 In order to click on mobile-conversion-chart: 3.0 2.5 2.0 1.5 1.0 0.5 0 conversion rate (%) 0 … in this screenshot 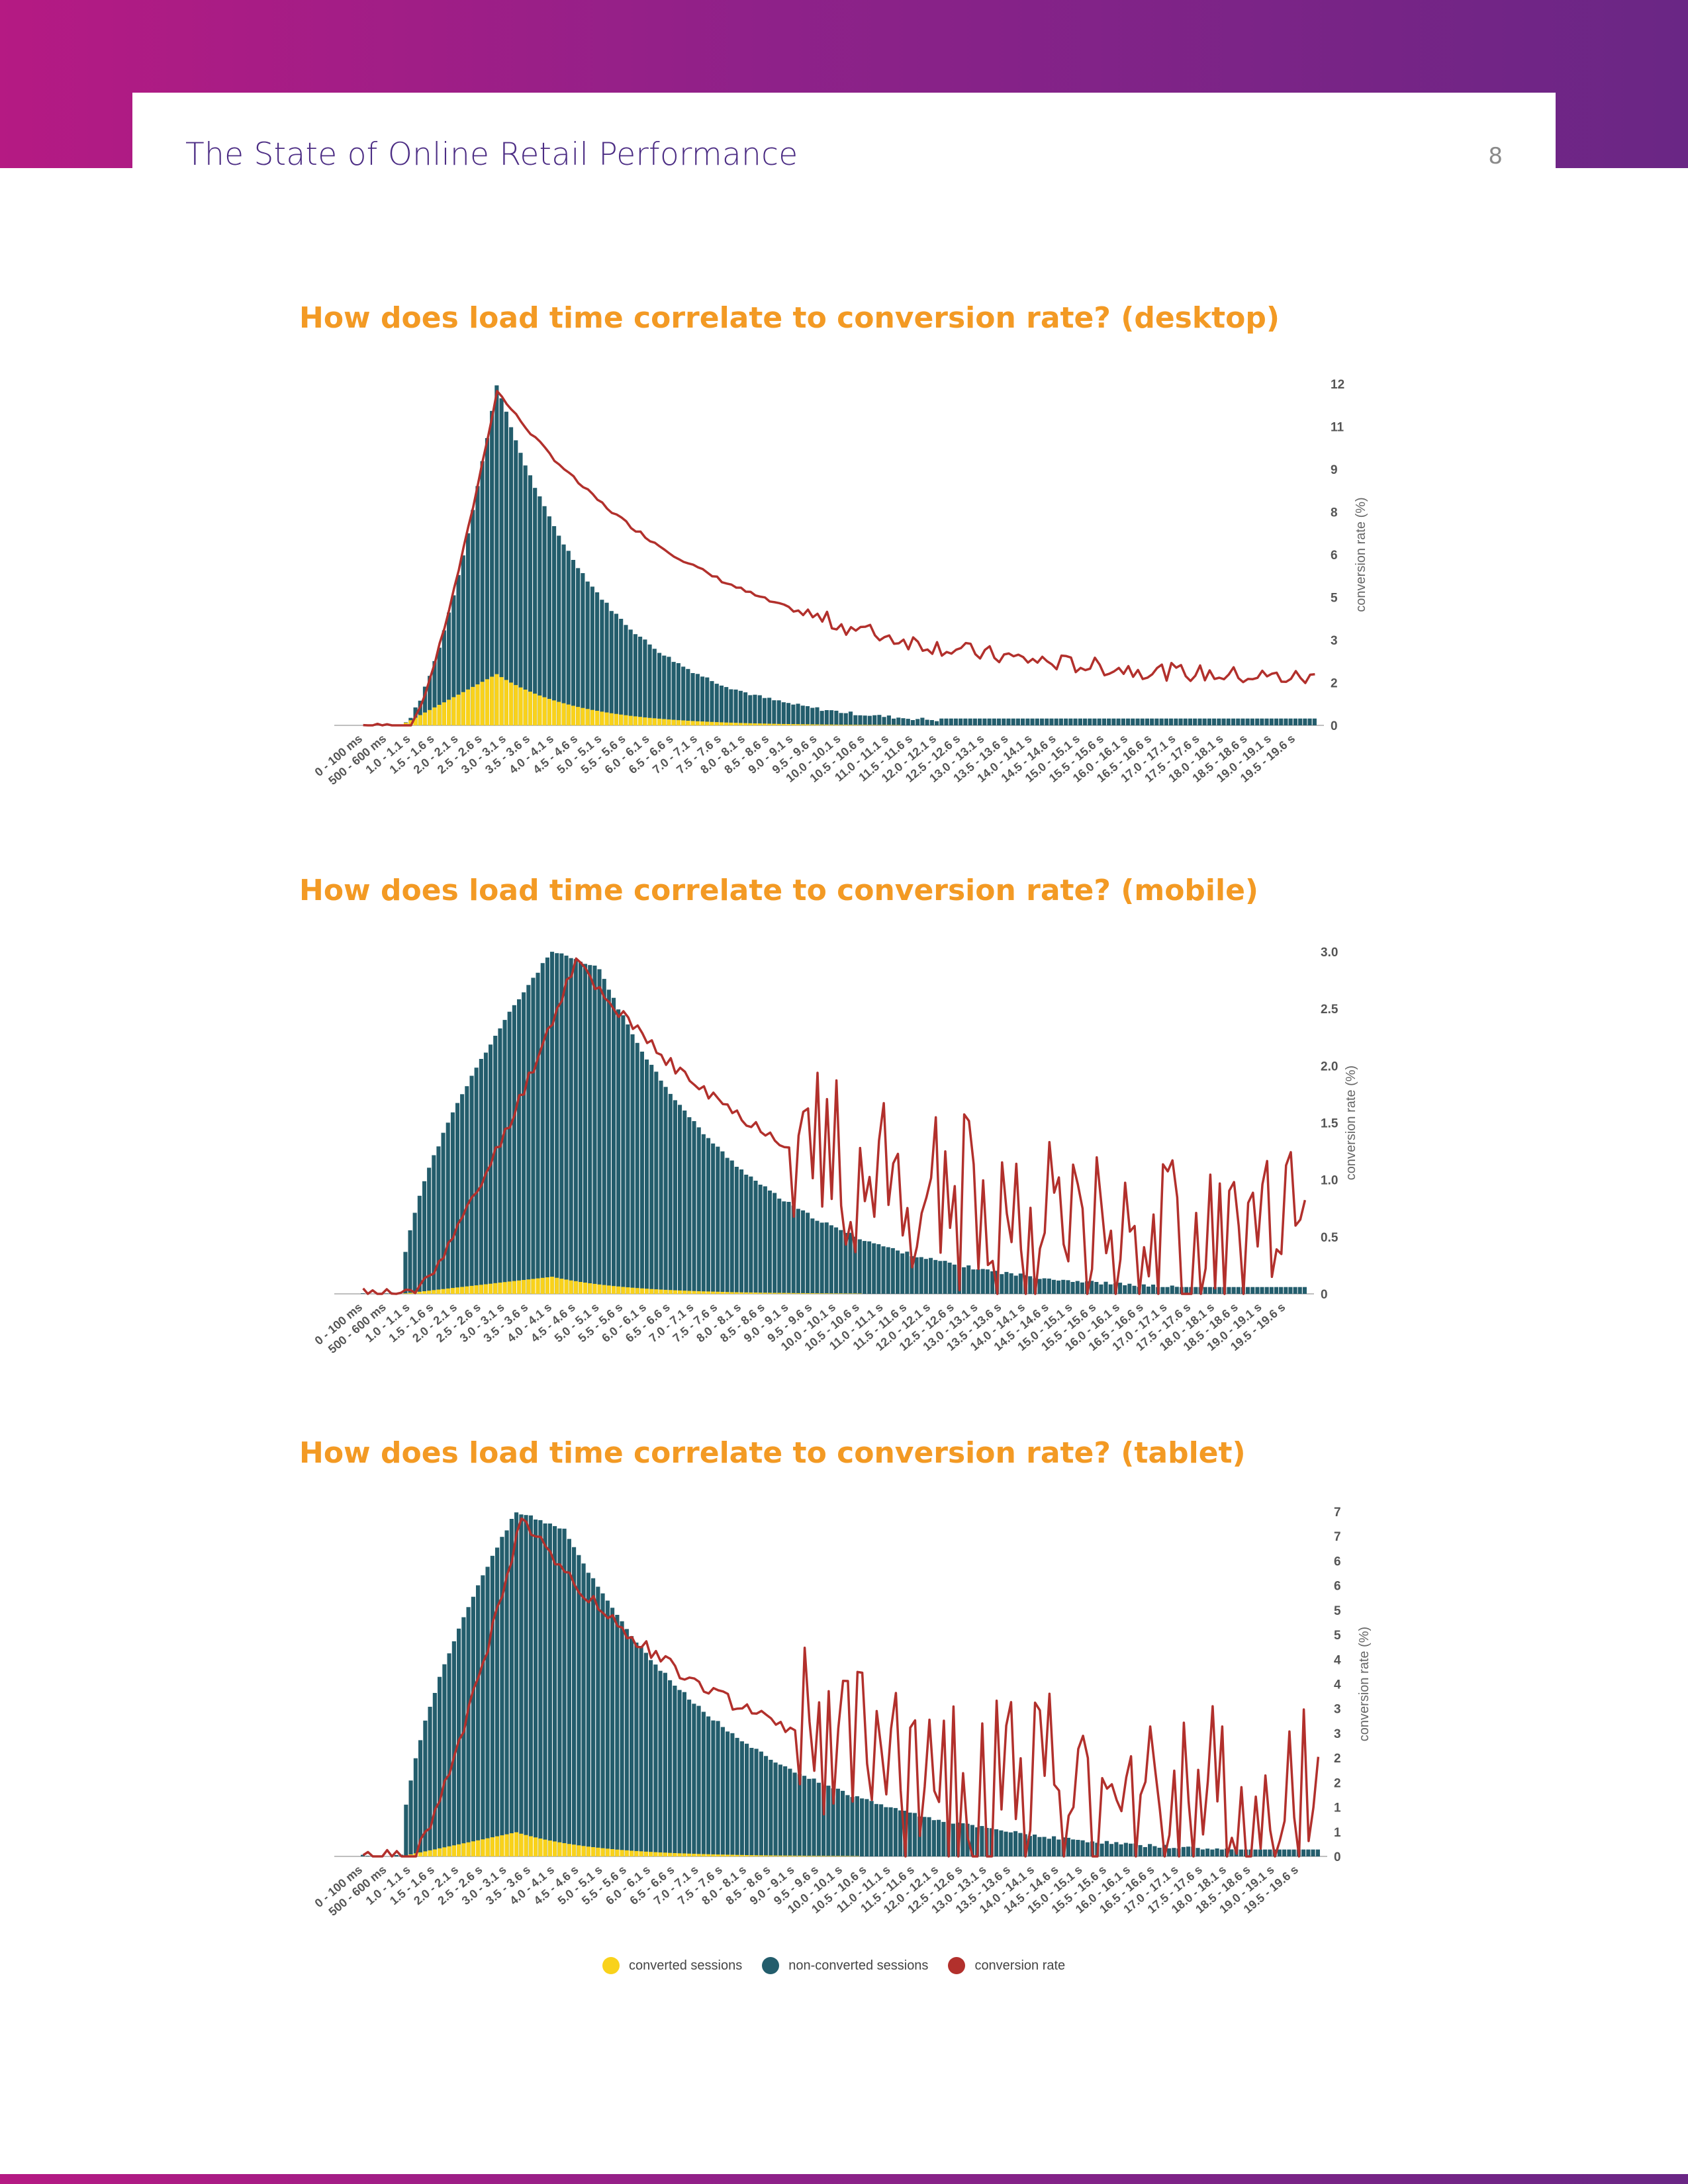, I will do `click(835, 1151)`.